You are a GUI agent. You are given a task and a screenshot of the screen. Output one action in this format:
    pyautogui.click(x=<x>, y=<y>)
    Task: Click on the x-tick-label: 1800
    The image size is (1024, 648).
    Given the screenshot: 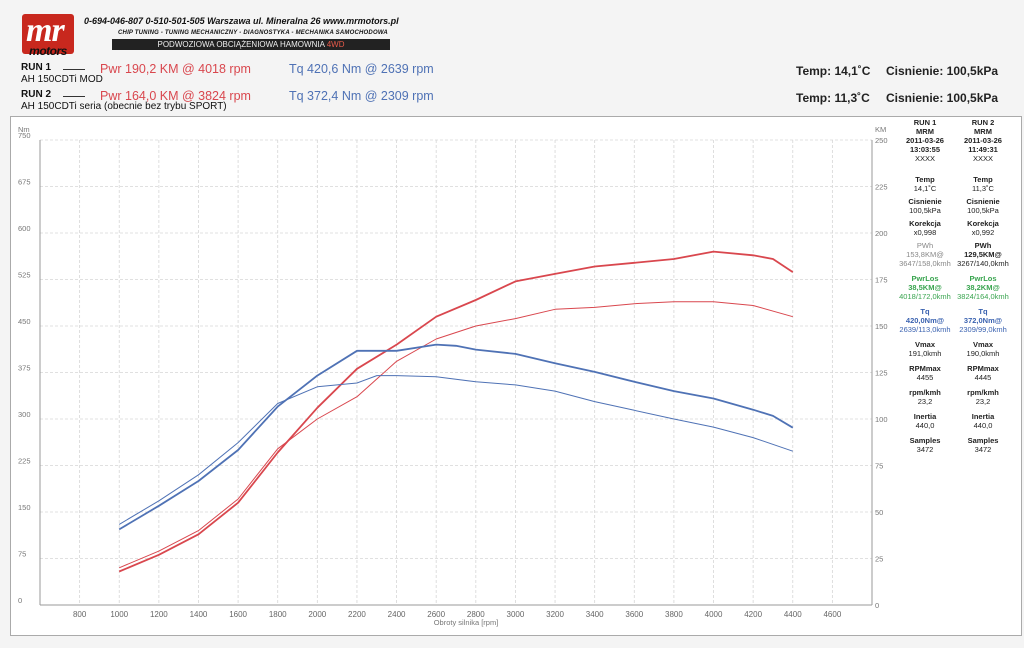 What is the action you would take?
    pyautogui.click(x=278, y=614)
    